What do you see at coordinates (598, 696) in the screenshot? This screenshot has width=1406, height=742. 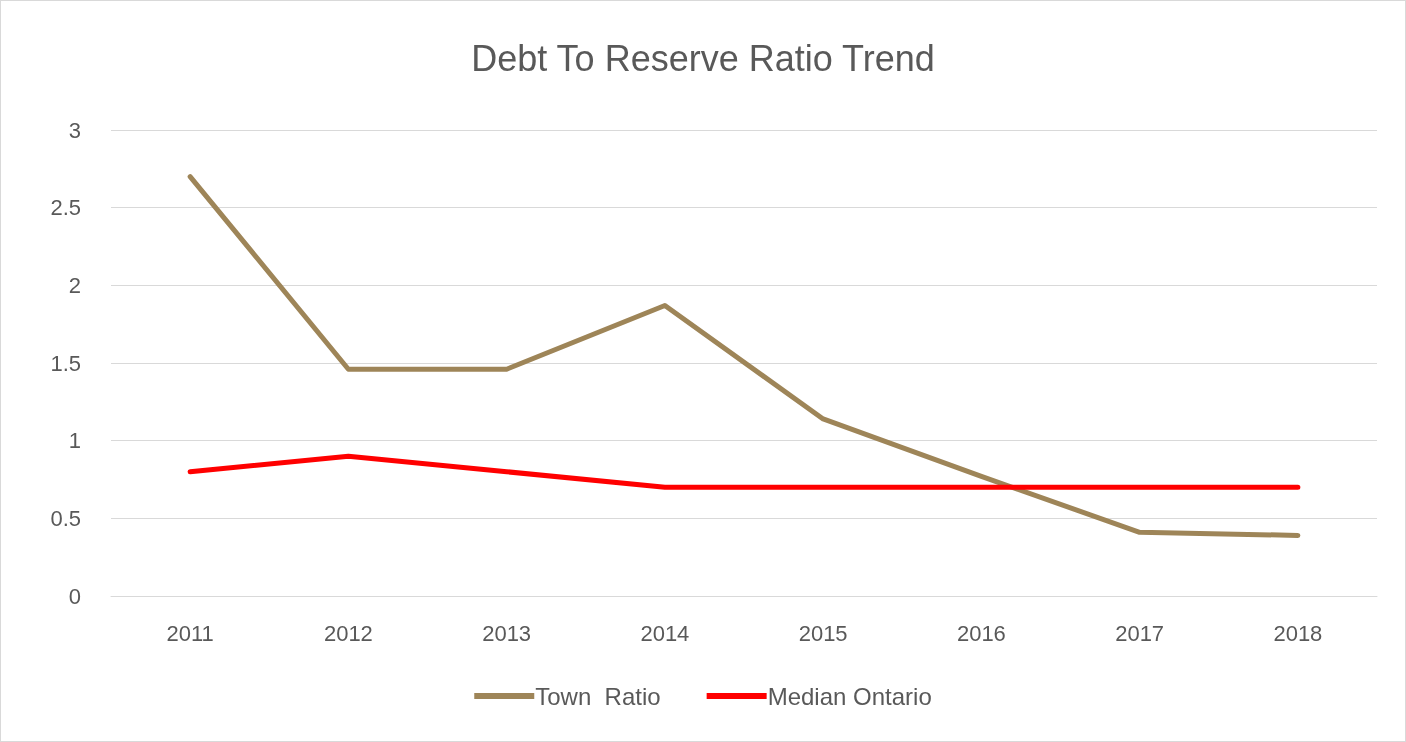 I see `legend-label: Town Ratio` at bounding box center [598, 696].